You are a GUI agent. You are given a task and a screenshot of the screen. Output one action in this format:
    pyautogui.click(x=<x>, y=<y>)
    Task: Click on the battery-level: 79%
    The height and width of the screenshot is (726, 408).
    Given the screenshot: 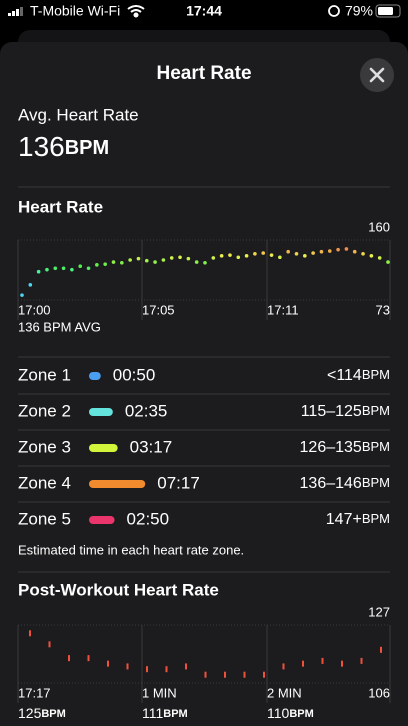 What is the action you would take?
    pyautogui.click(x=359, y=11)
    